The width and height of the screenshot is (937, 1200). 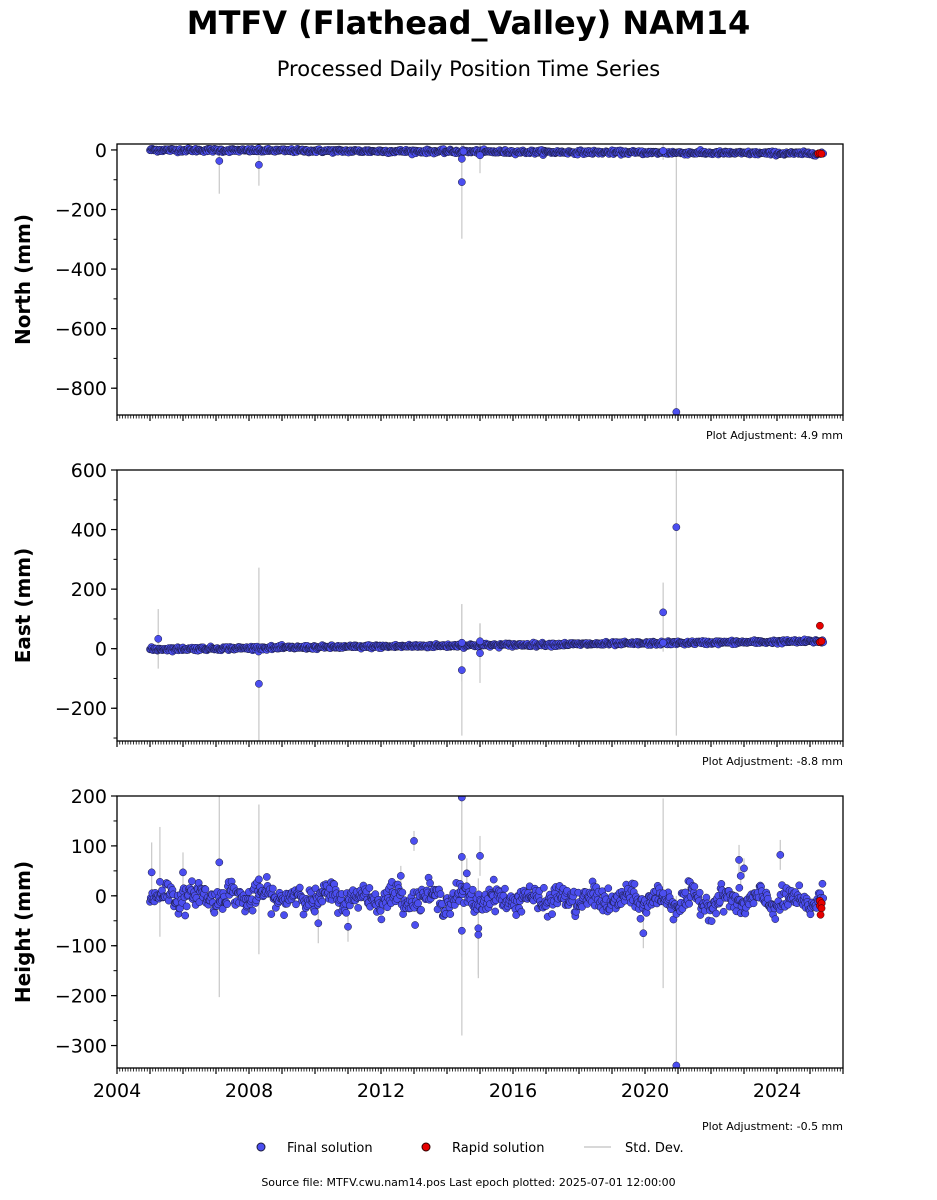 I want to click on legend-rapid-label: Rapid solution, so click(x=498, y=1148).